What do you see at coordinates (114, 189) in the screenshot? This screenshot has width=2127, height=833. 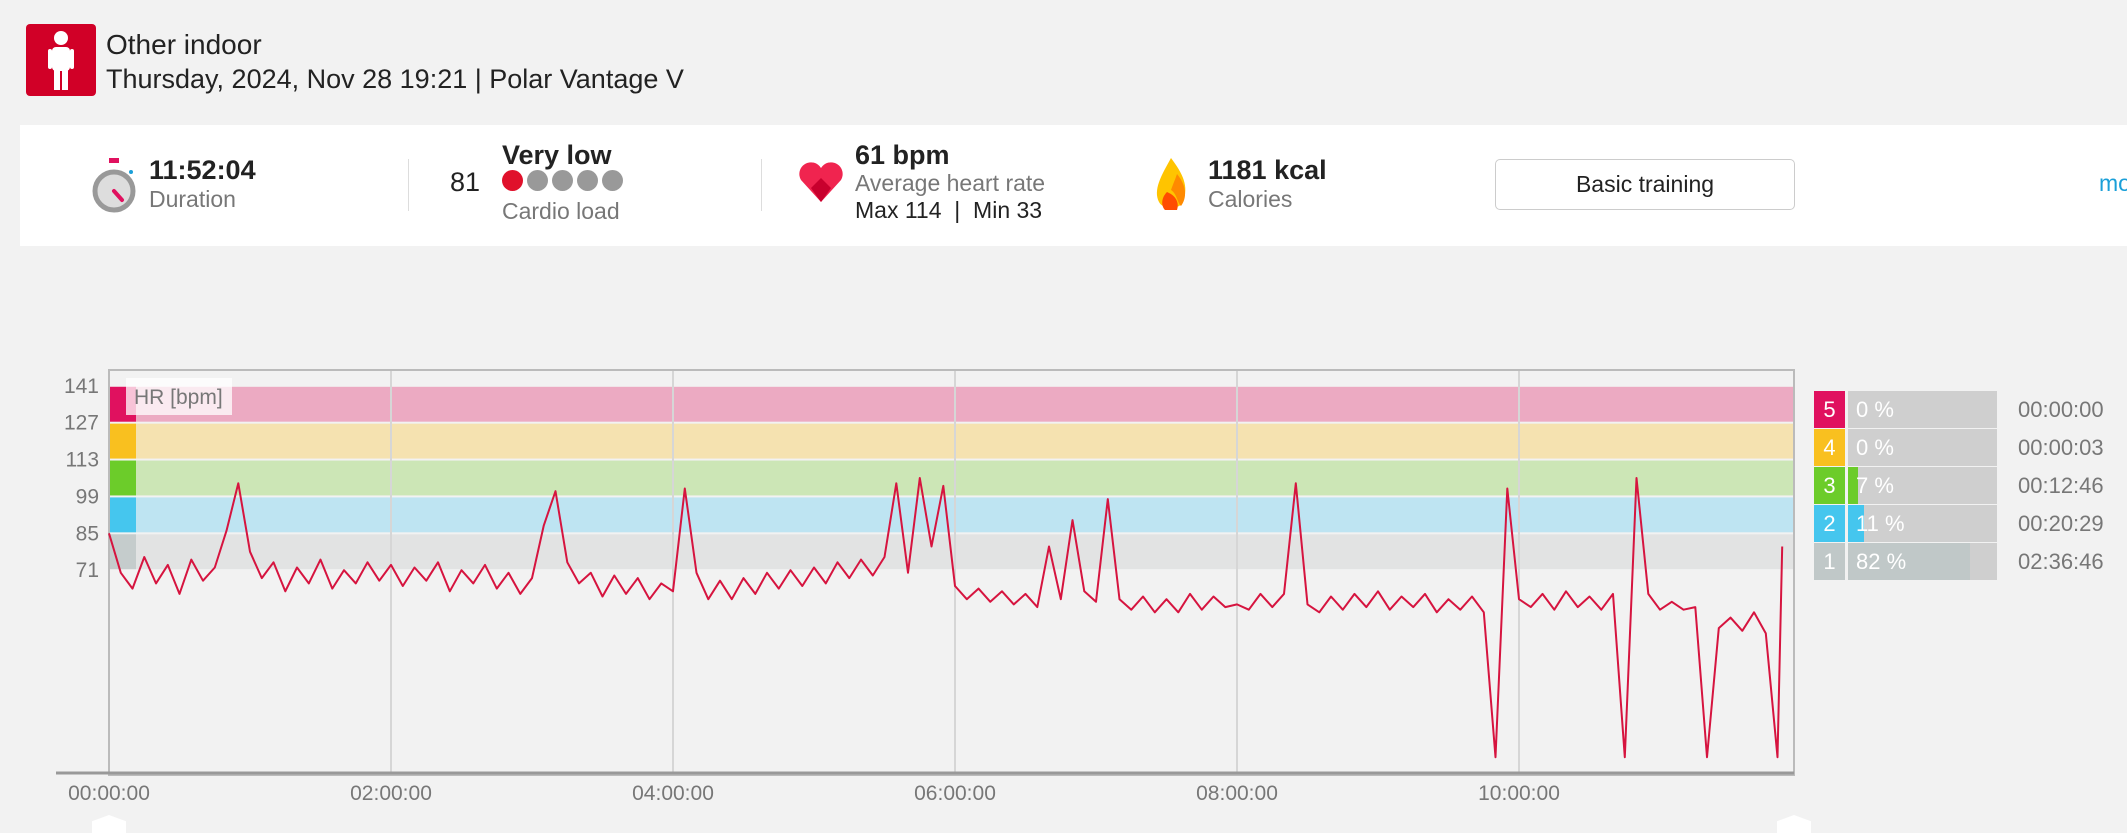 I see `stopwatch-icon` at bounding box center [114, 189].